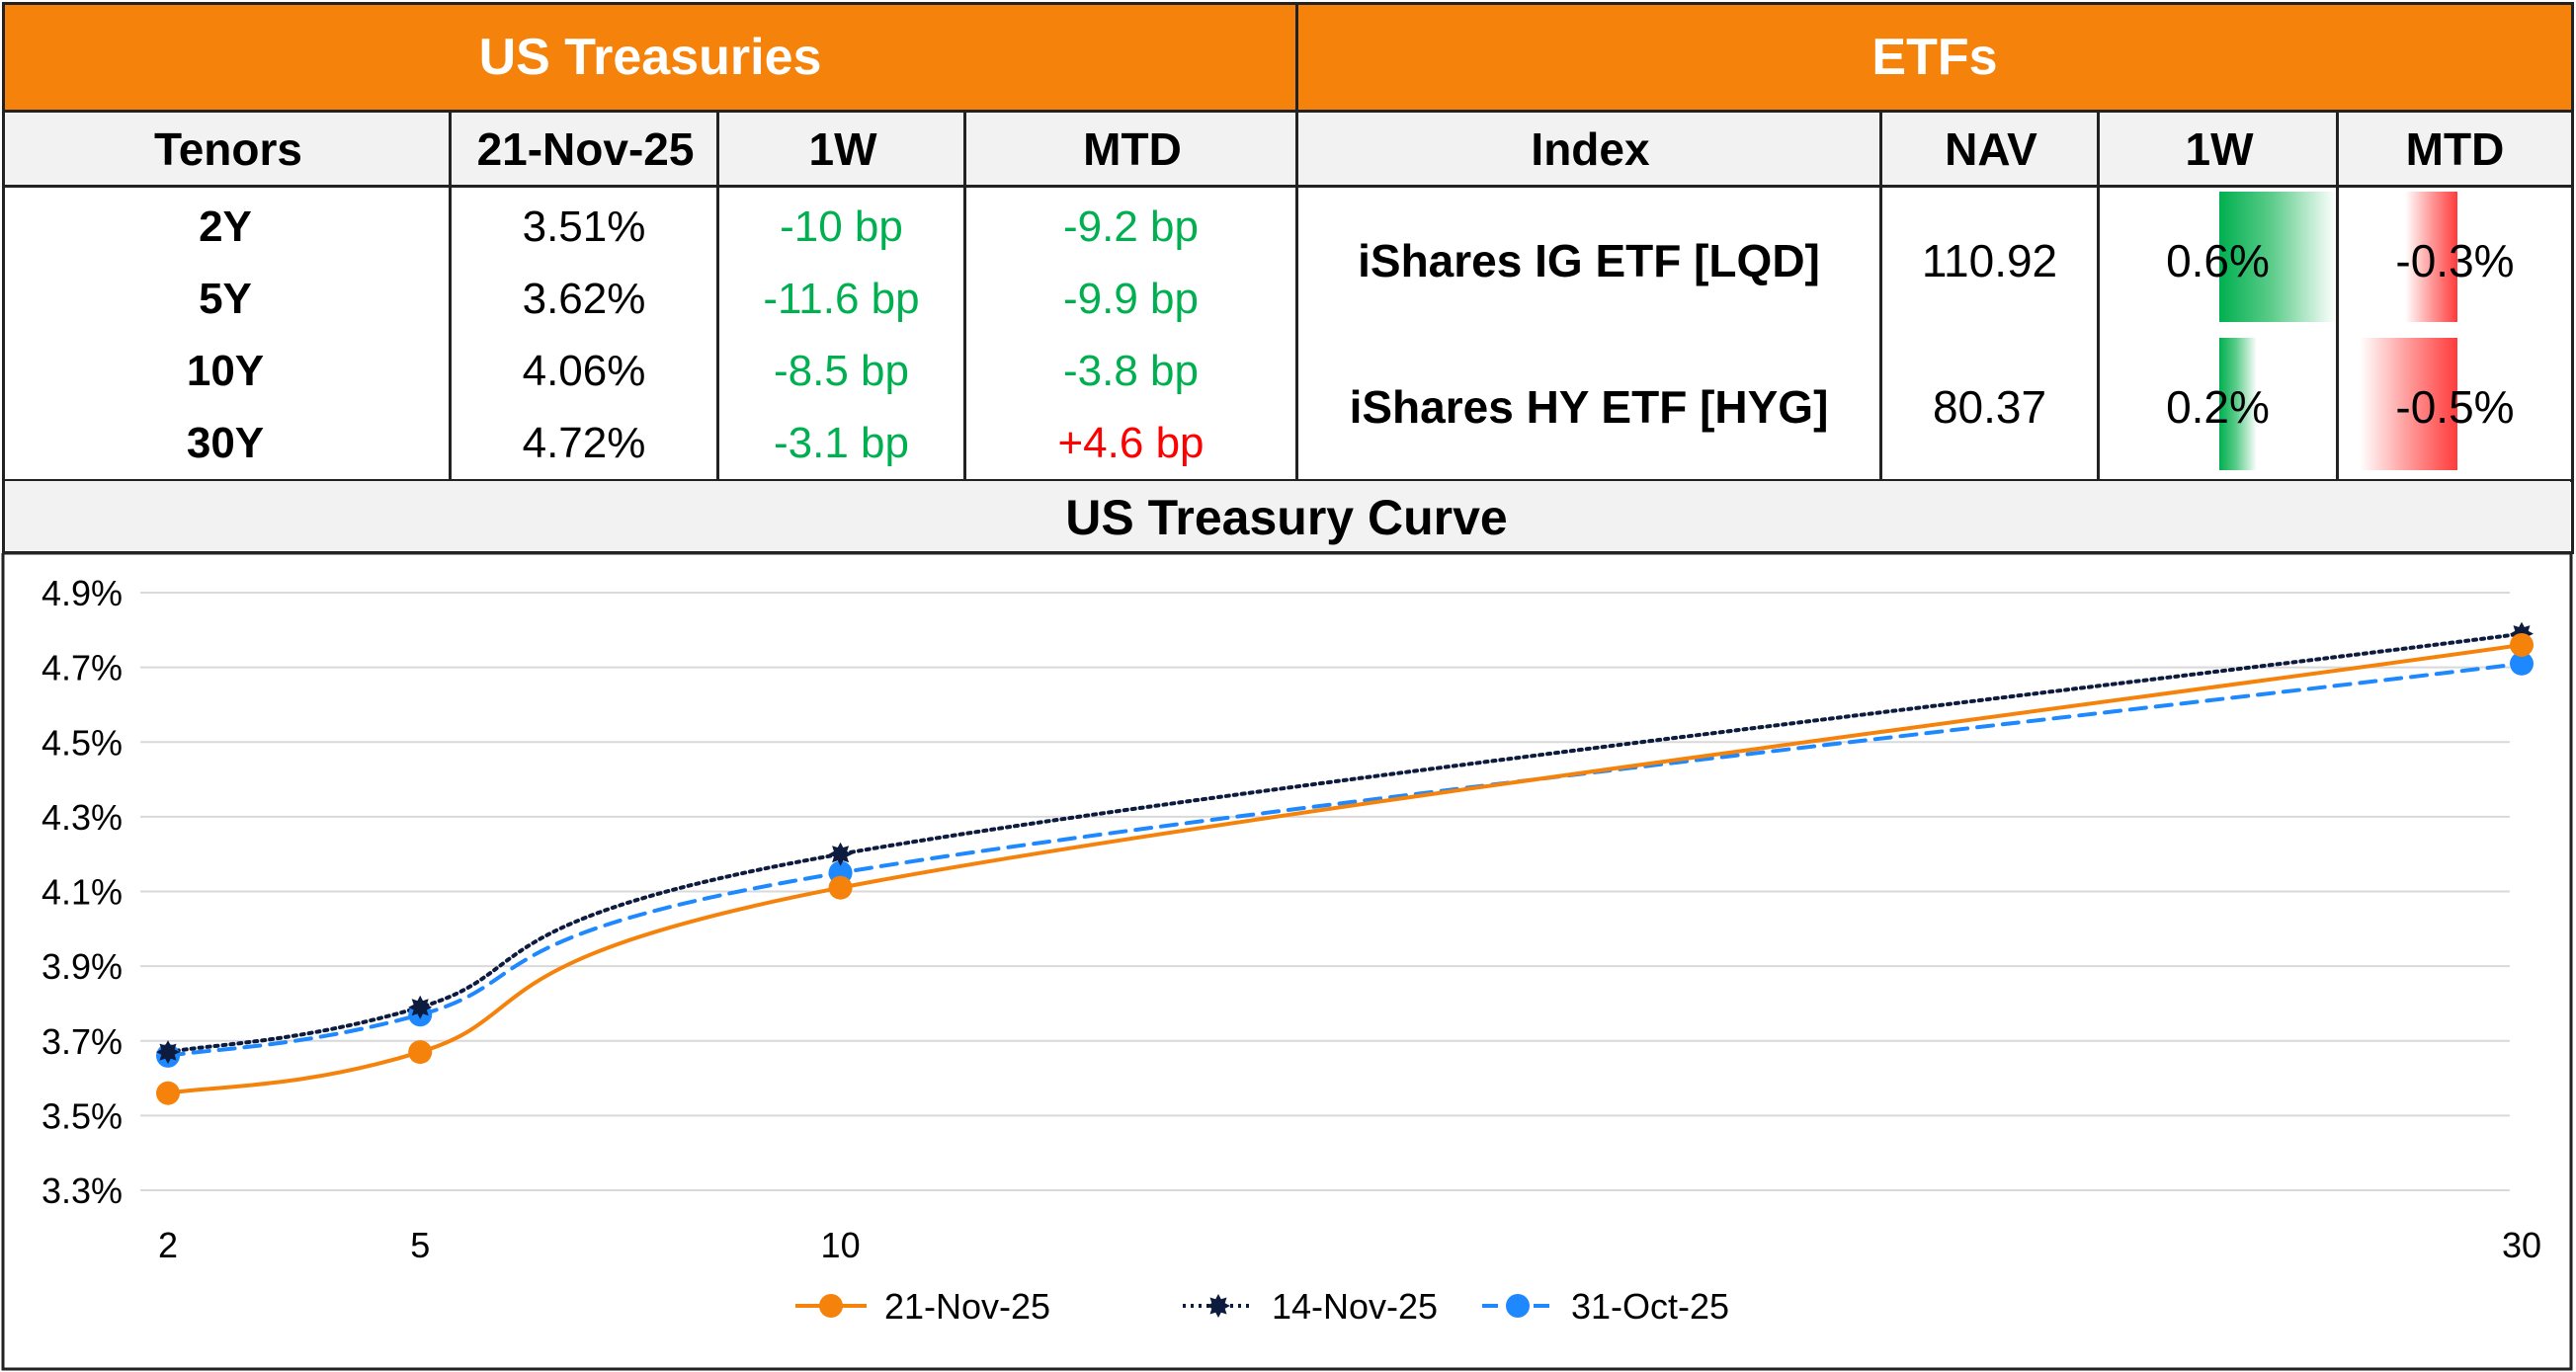 The image size is (2576, 1372). I want to click on x-tick-label: 2, so click(168, 1245).